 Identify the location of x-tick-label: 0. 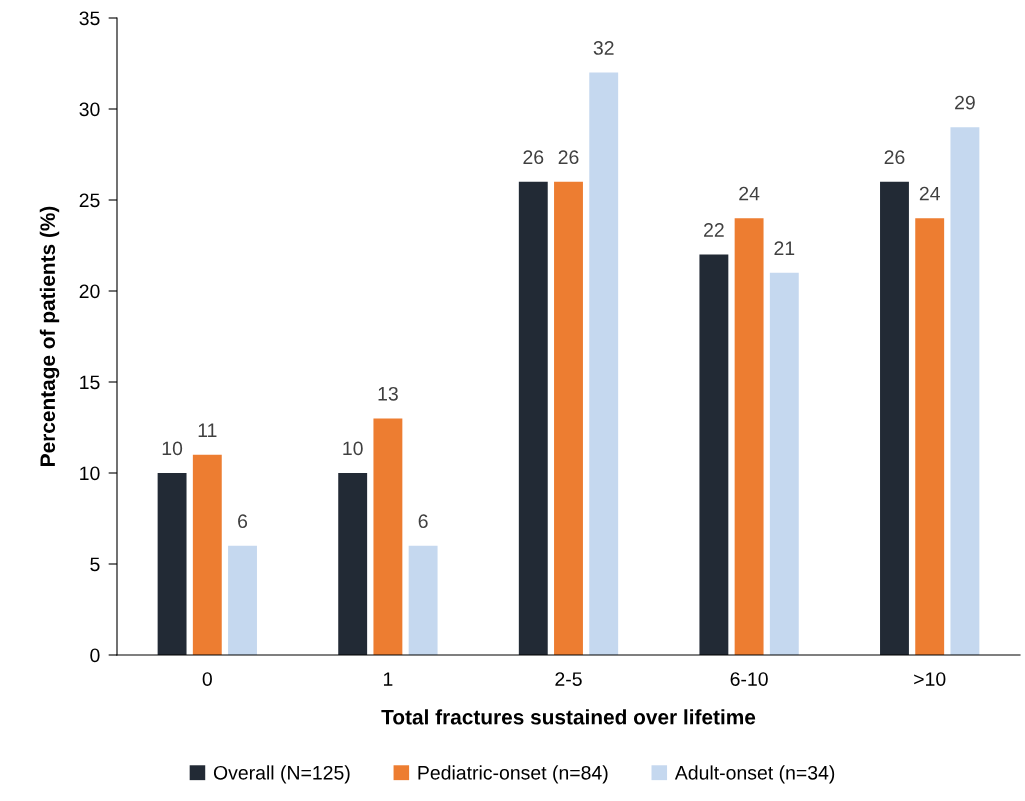
(207, 679).